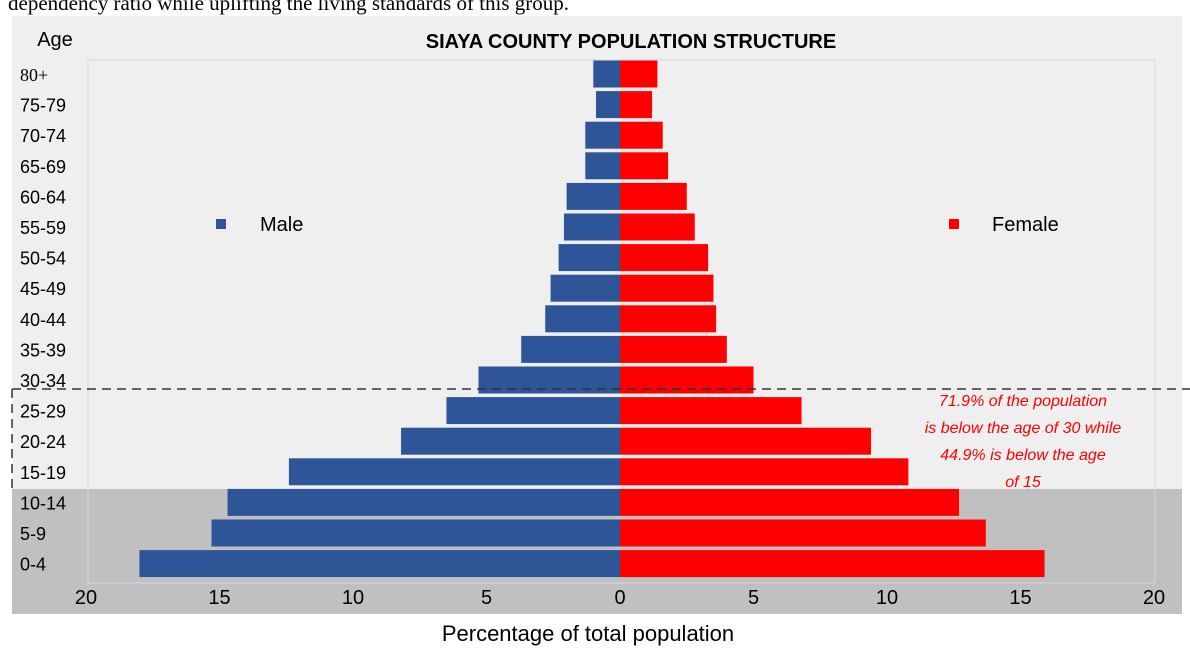  I want to click on age-label-0-4: 0-4, so click(33, 565).